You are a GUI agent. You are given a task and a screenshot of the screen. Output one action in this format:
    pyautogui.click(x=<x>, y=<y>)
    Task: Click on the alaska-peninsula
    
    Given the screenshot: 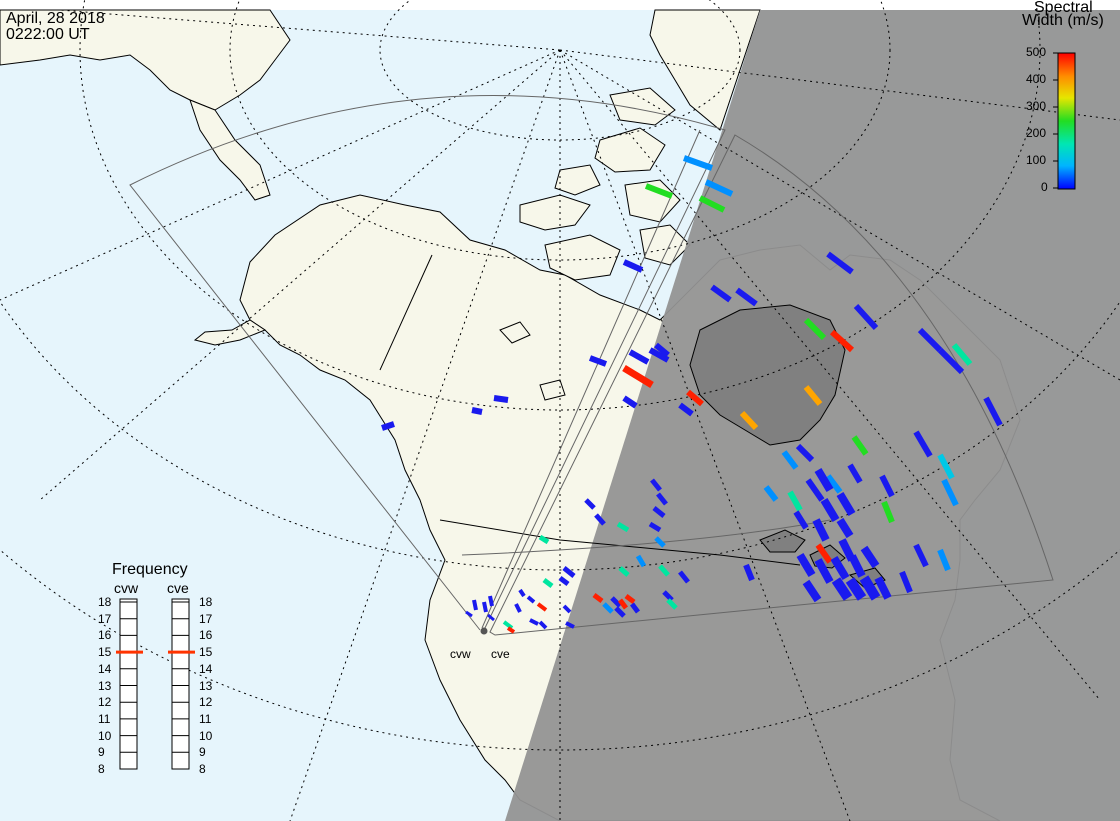 What is the action you would take?
    pyautogui.click(x=230, y=332)
    